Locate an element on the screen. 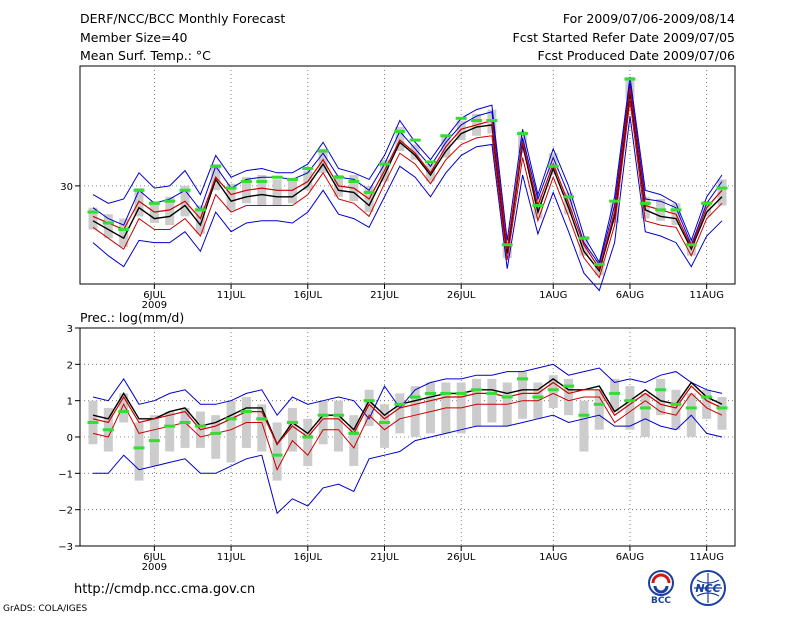  series-line-lower is located at coordinates (407, 431).